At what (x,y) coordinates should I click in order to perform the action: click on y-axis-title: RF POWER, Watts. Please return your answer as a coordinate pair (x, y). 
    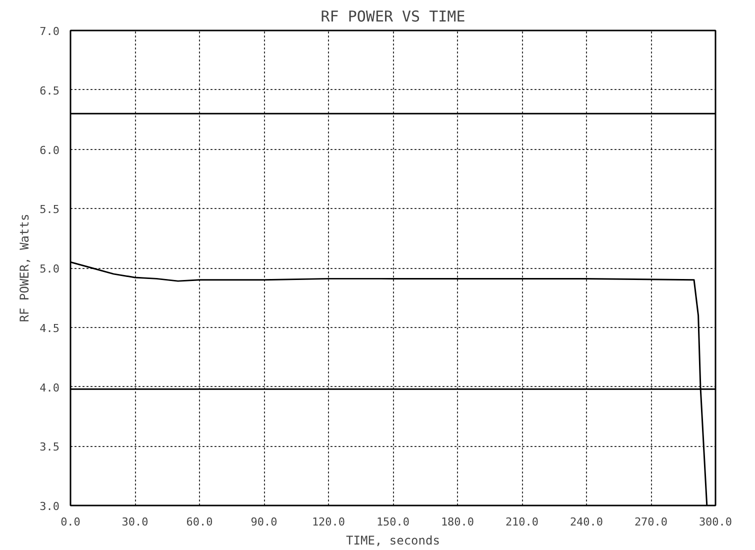
    Looking at the image, I should click on (25, 268).